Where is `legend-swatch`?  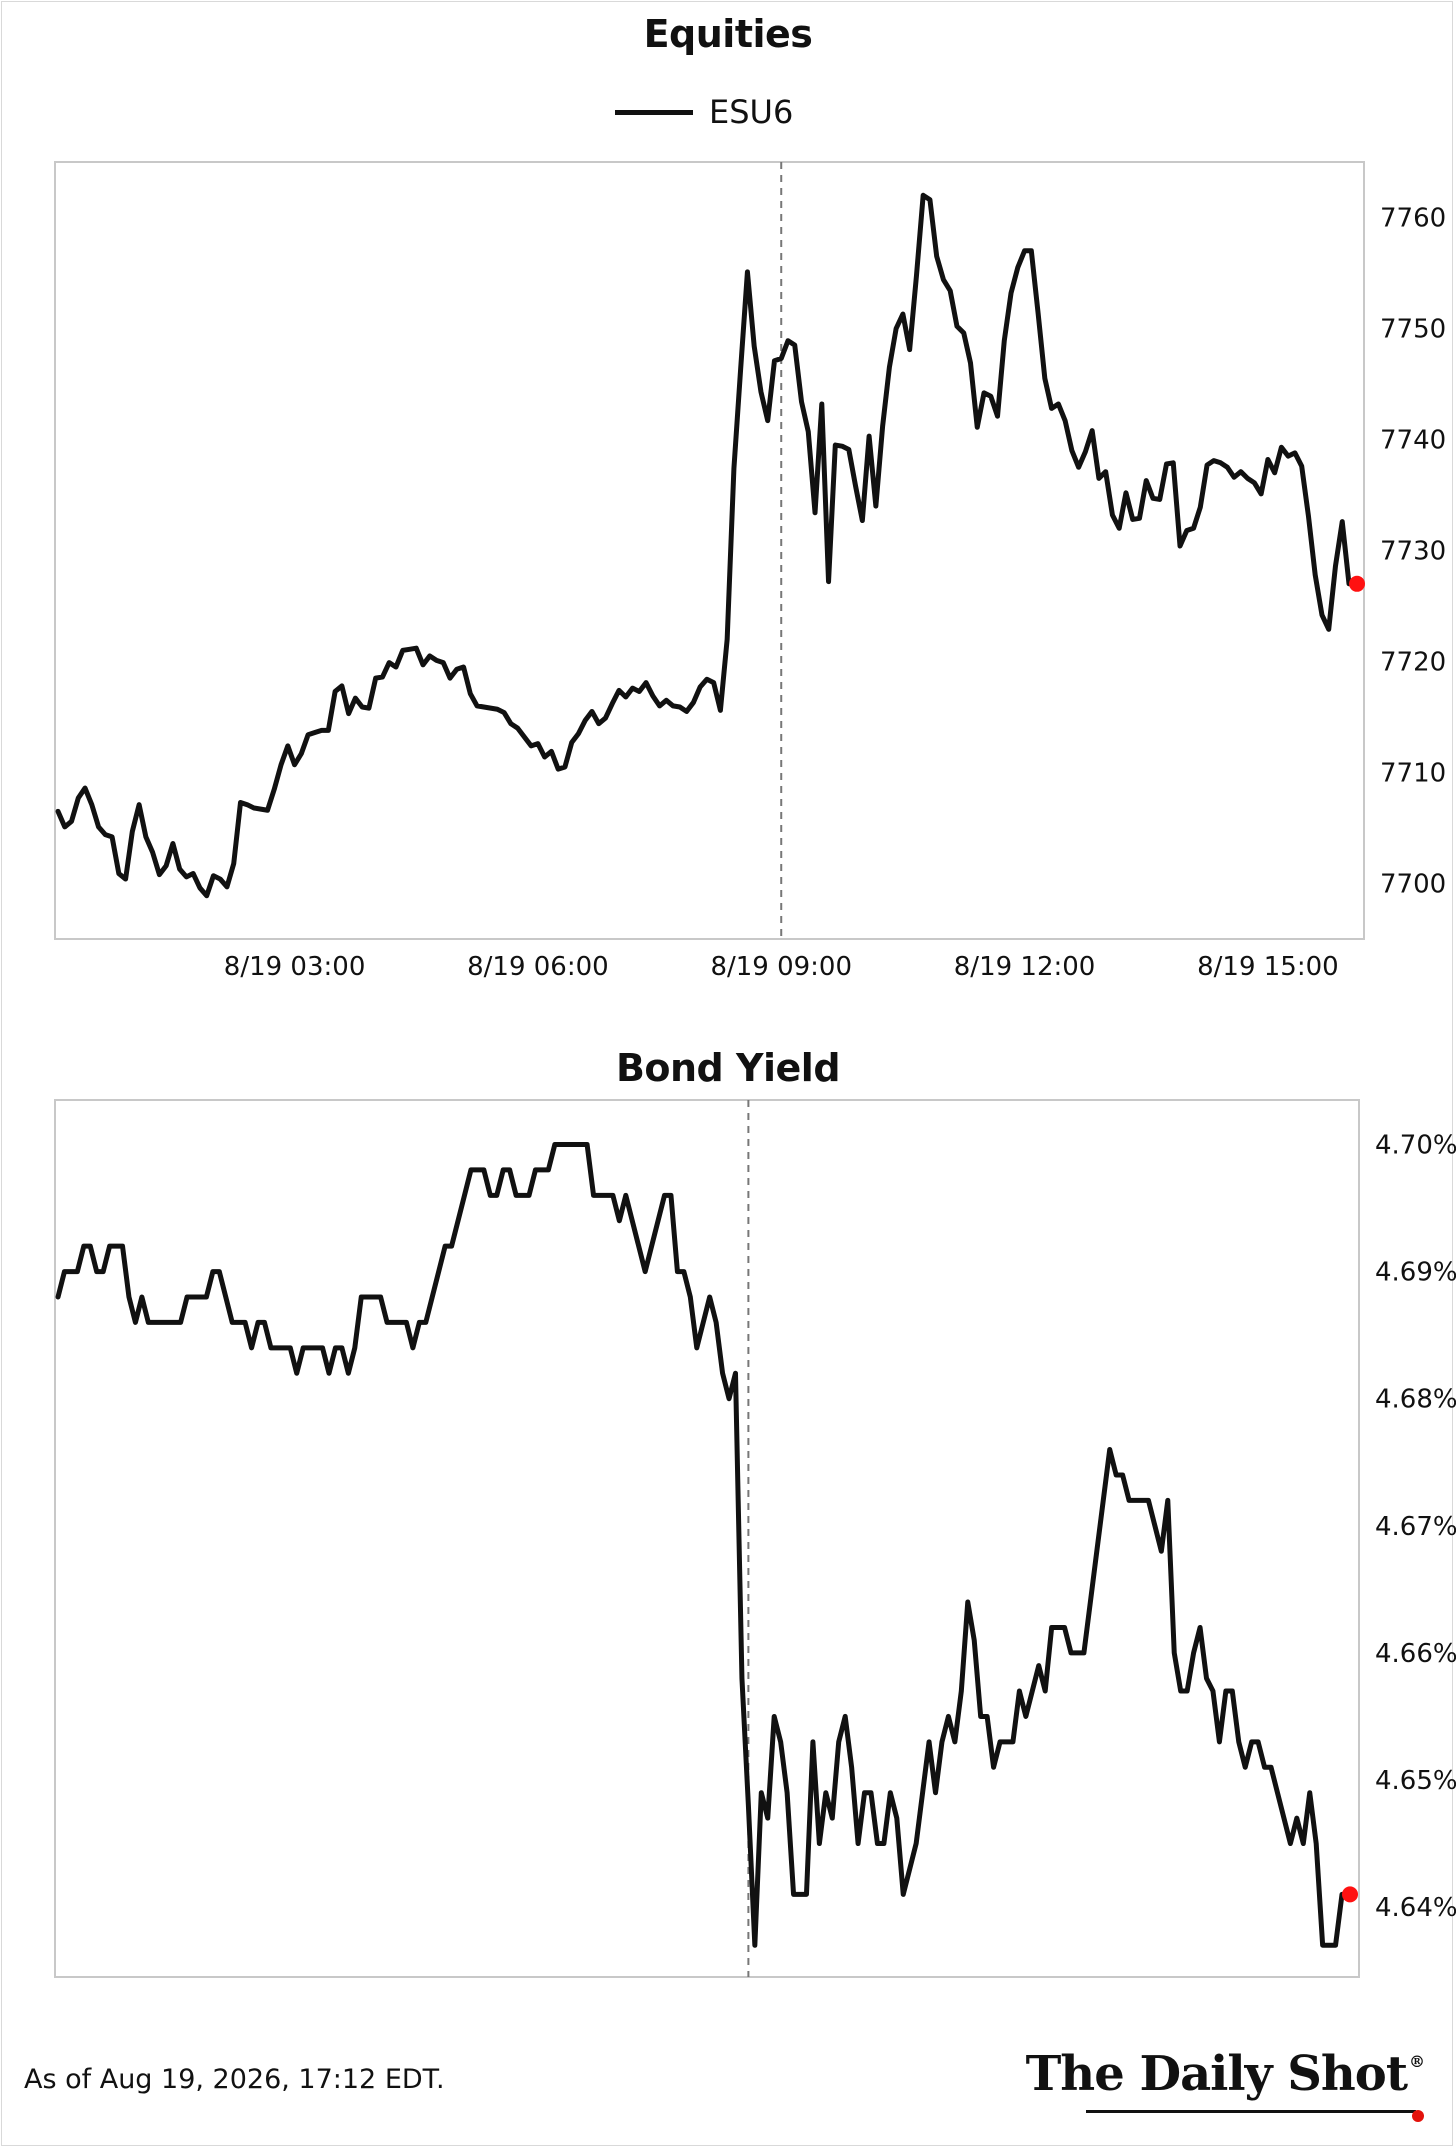 legend-swatch is located at coordinates (654, 112).